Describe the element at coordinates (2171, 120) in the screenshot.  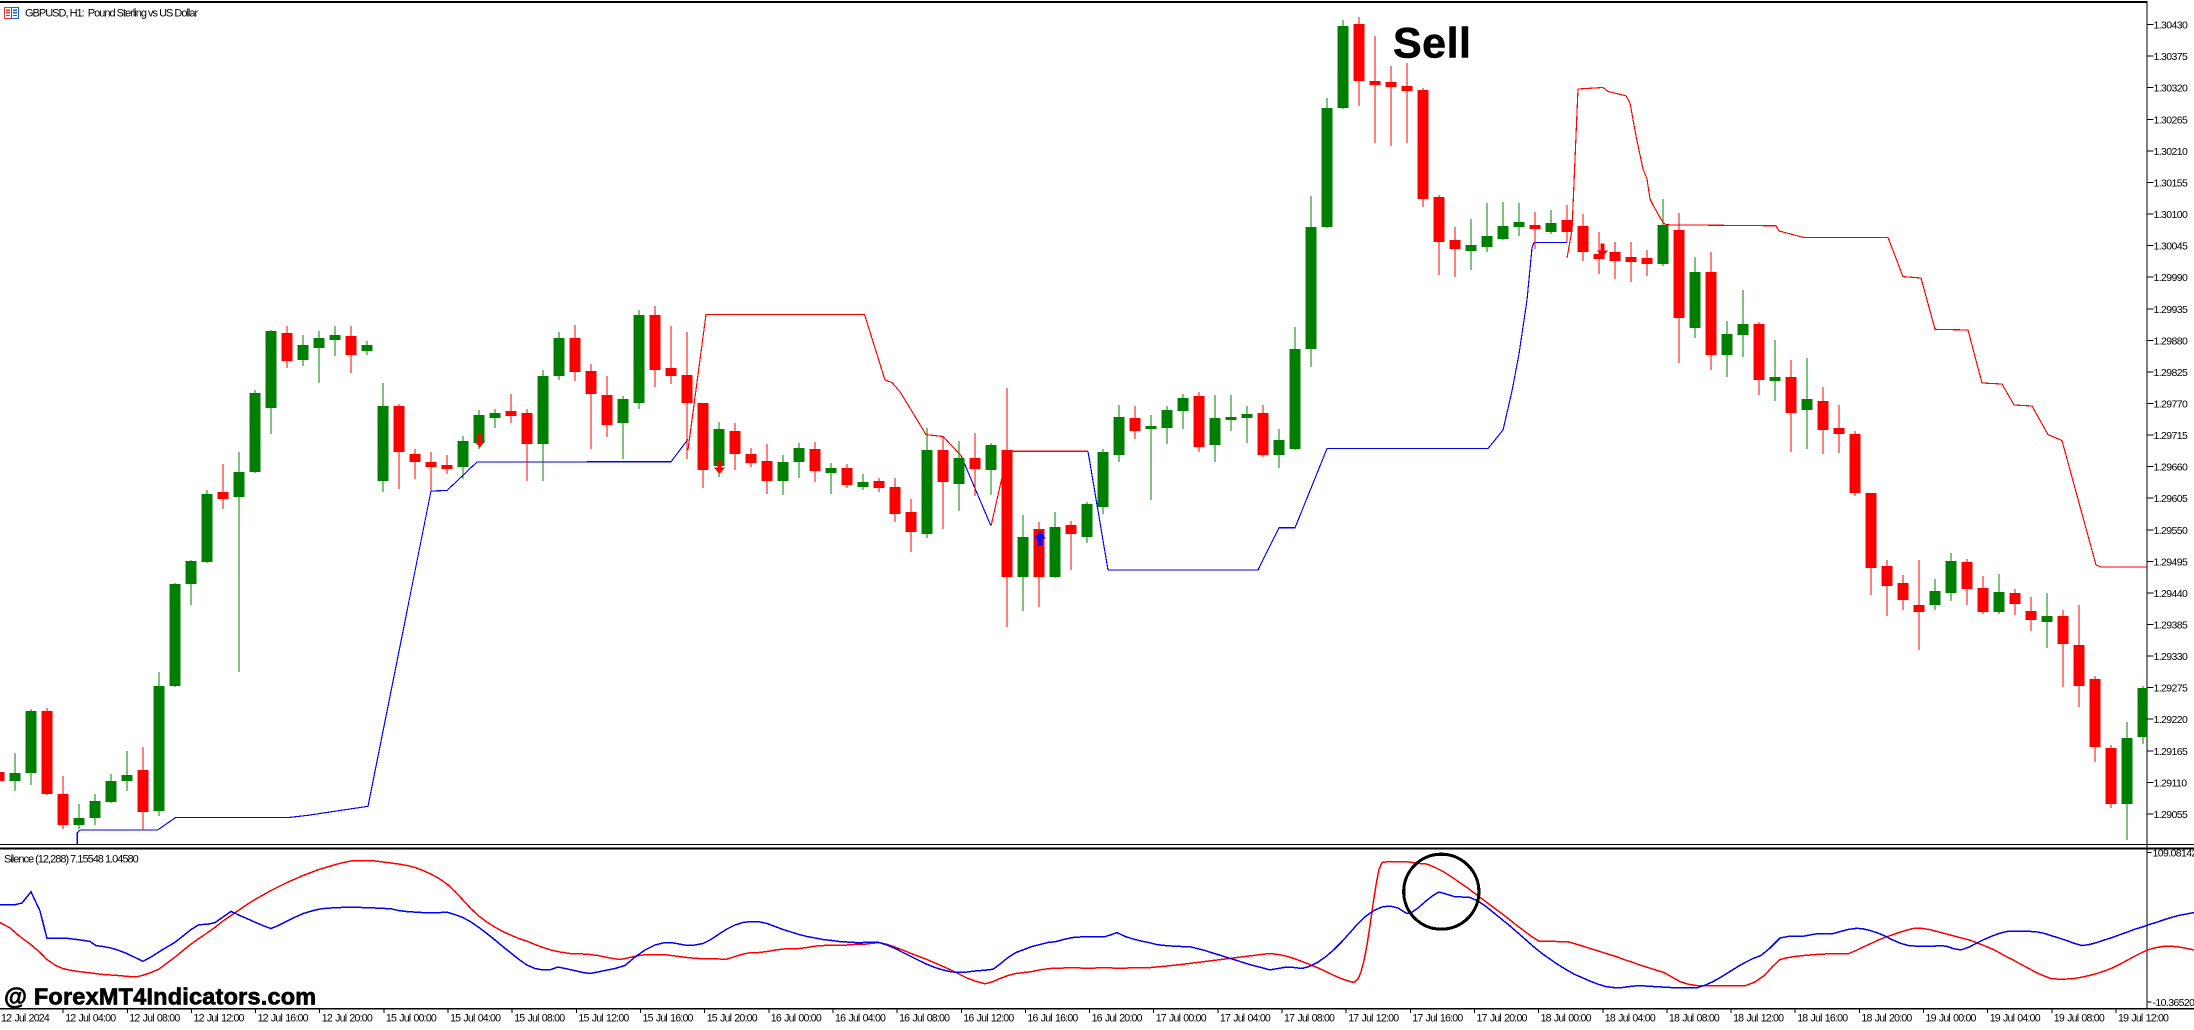
I see `svg-text: 1.30265` at that location.